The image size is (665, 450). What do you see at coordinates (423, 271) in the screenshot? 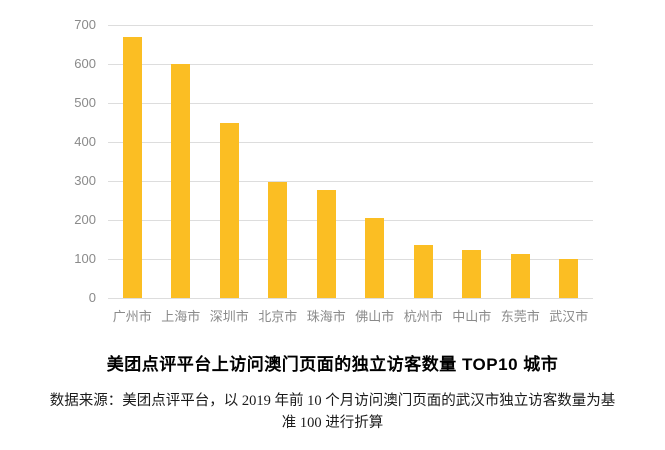
I see `bar-杭州市` at bounding box center [423, 271].